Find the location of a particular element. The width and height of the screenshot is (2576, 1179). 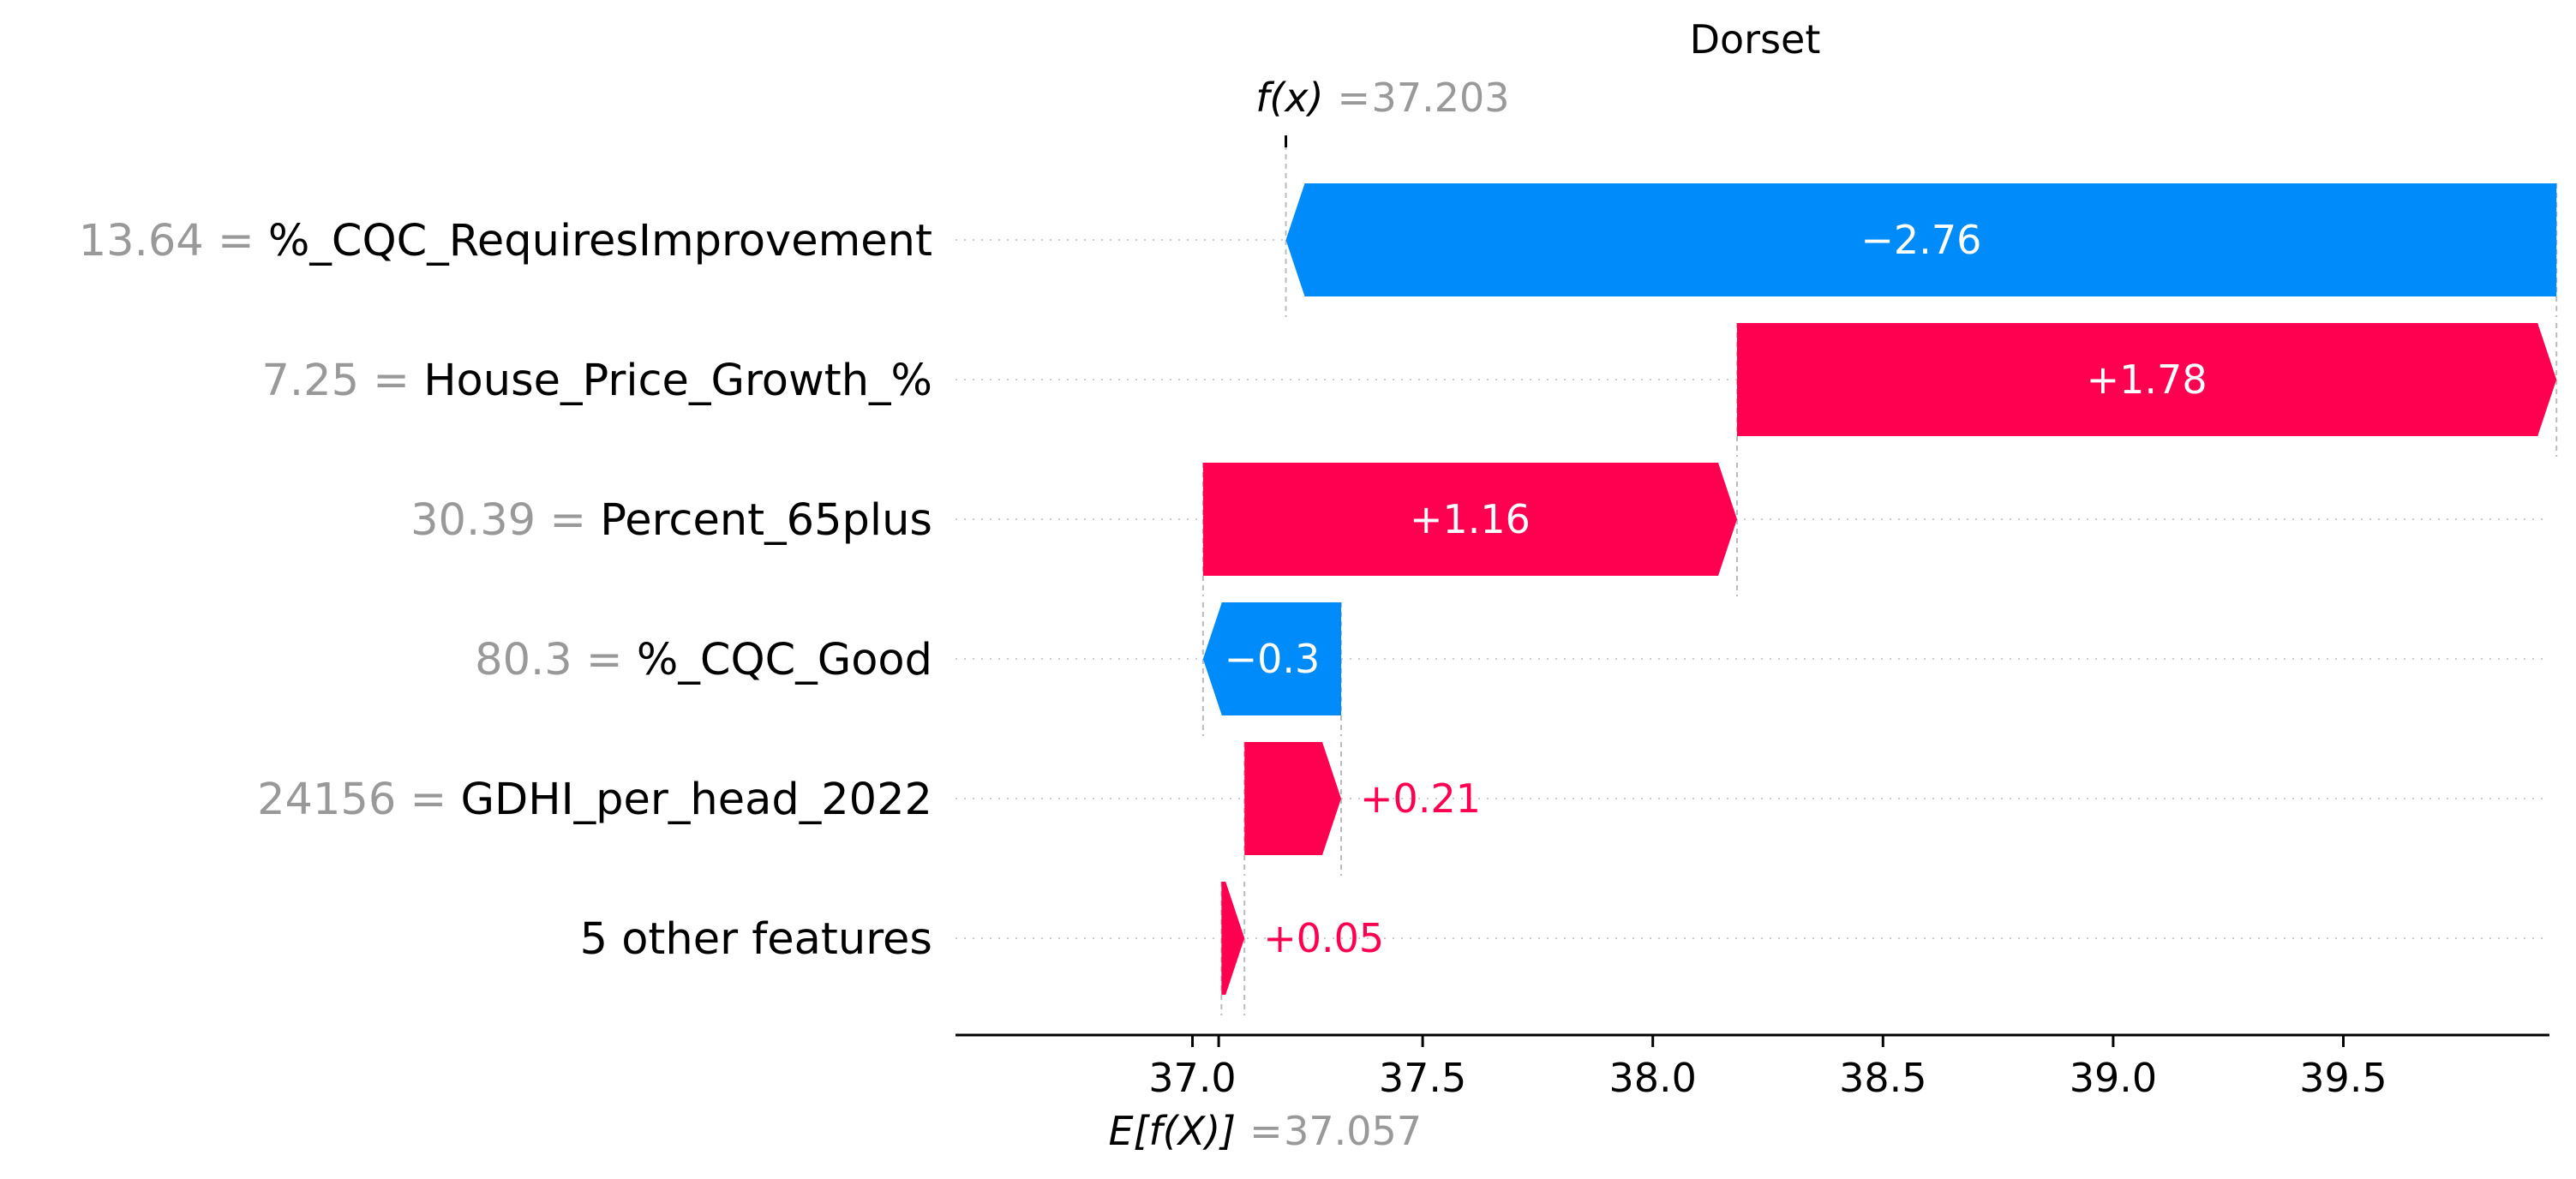

fx-label: f(x) is located at coordinates (1289, 98).